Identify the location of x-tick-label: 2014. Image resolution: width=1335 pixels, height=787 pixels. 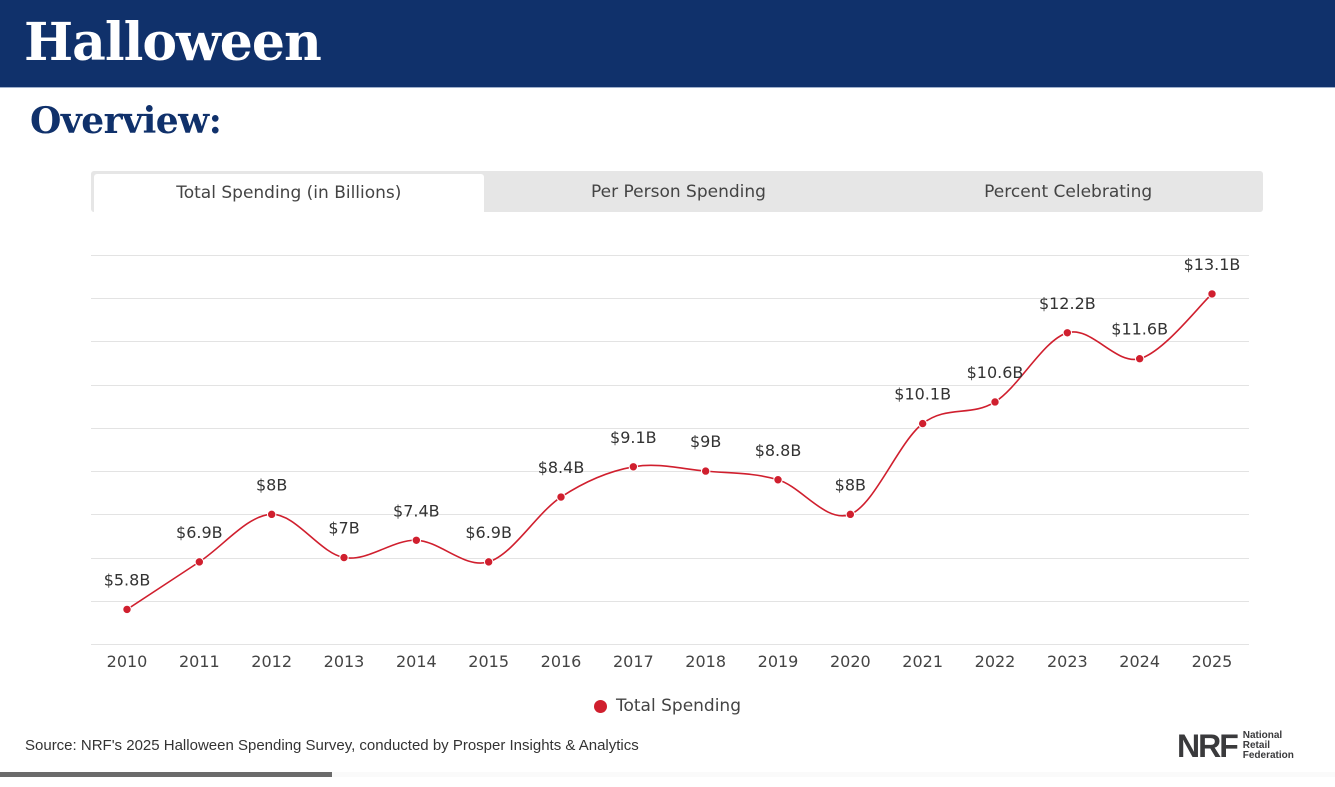
(416, 661).